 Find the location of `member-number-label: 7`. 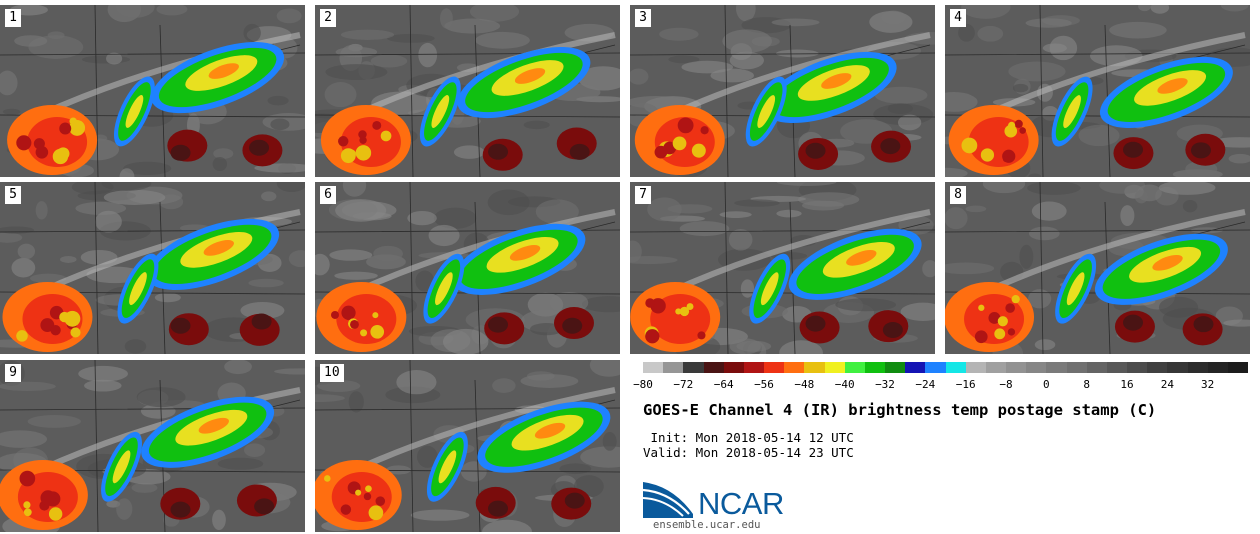

member-number-label: 7 is located at coordinates (643, 195).